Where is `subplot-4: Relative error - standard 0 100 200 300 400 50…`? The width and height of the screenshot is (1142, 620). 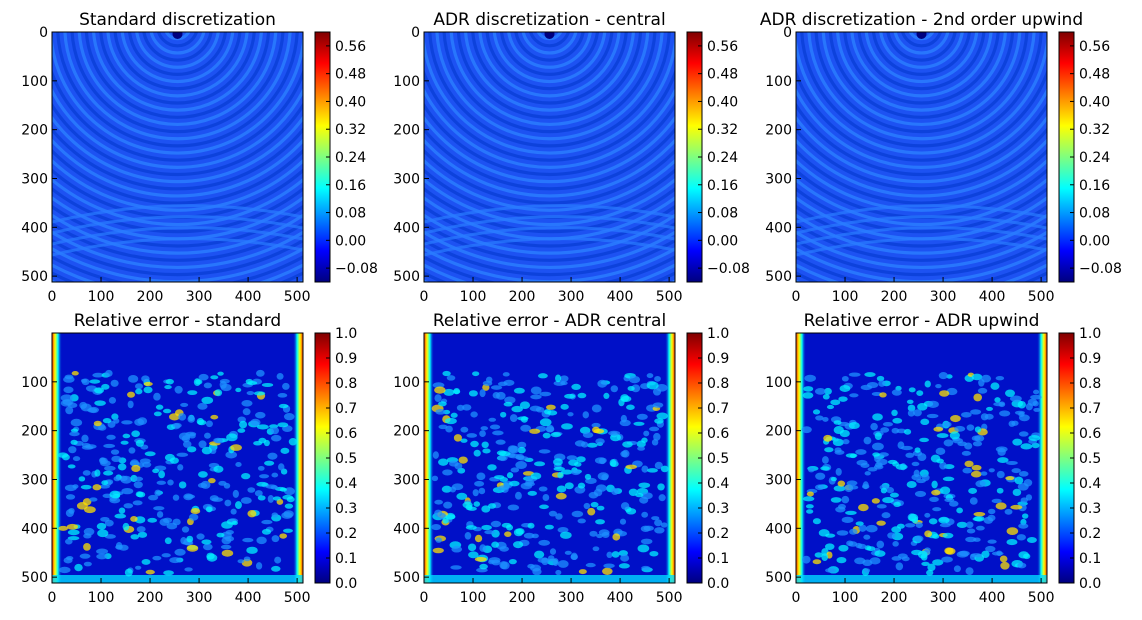
subplot-4: Relative error - standard 0 100 200 300 400 50… is located at coordinates (189, 458).